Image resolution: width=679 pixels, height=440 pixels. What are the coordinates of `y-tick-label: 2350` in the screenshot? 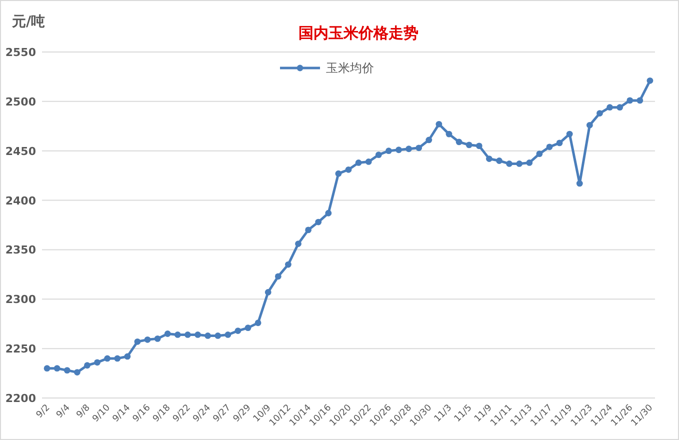 It's located at (20, 250).